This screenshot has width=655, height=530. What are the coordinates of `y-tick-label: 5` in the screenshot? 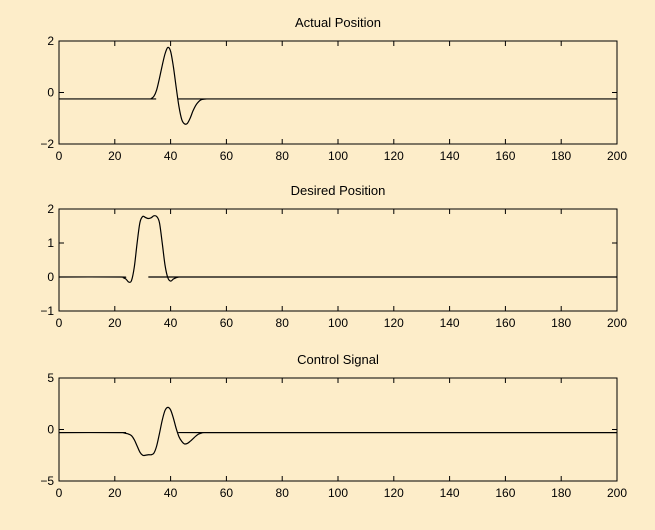 It's located at (50, 378).